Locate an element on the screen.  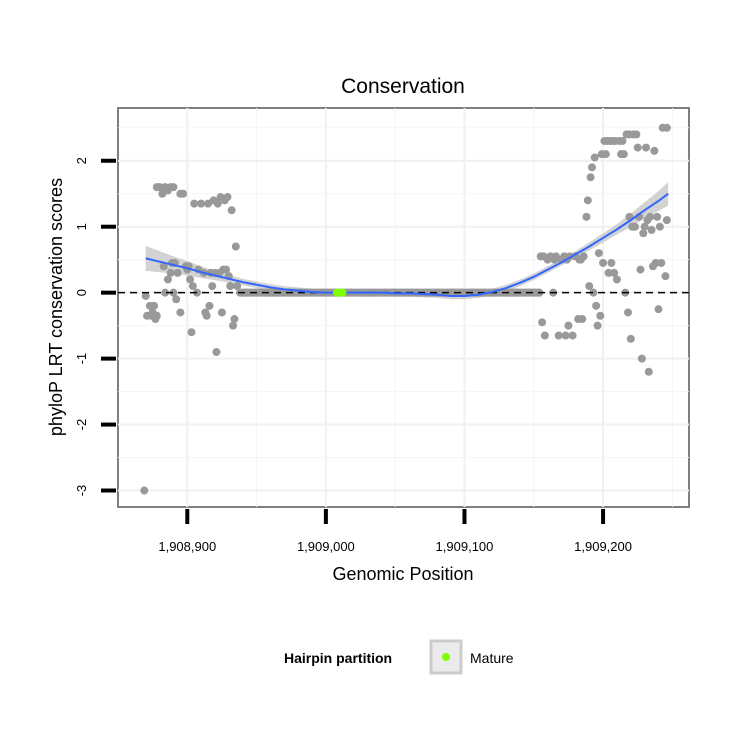
x-tick-label: 1,909,200 is located at coordinates (603, 546).